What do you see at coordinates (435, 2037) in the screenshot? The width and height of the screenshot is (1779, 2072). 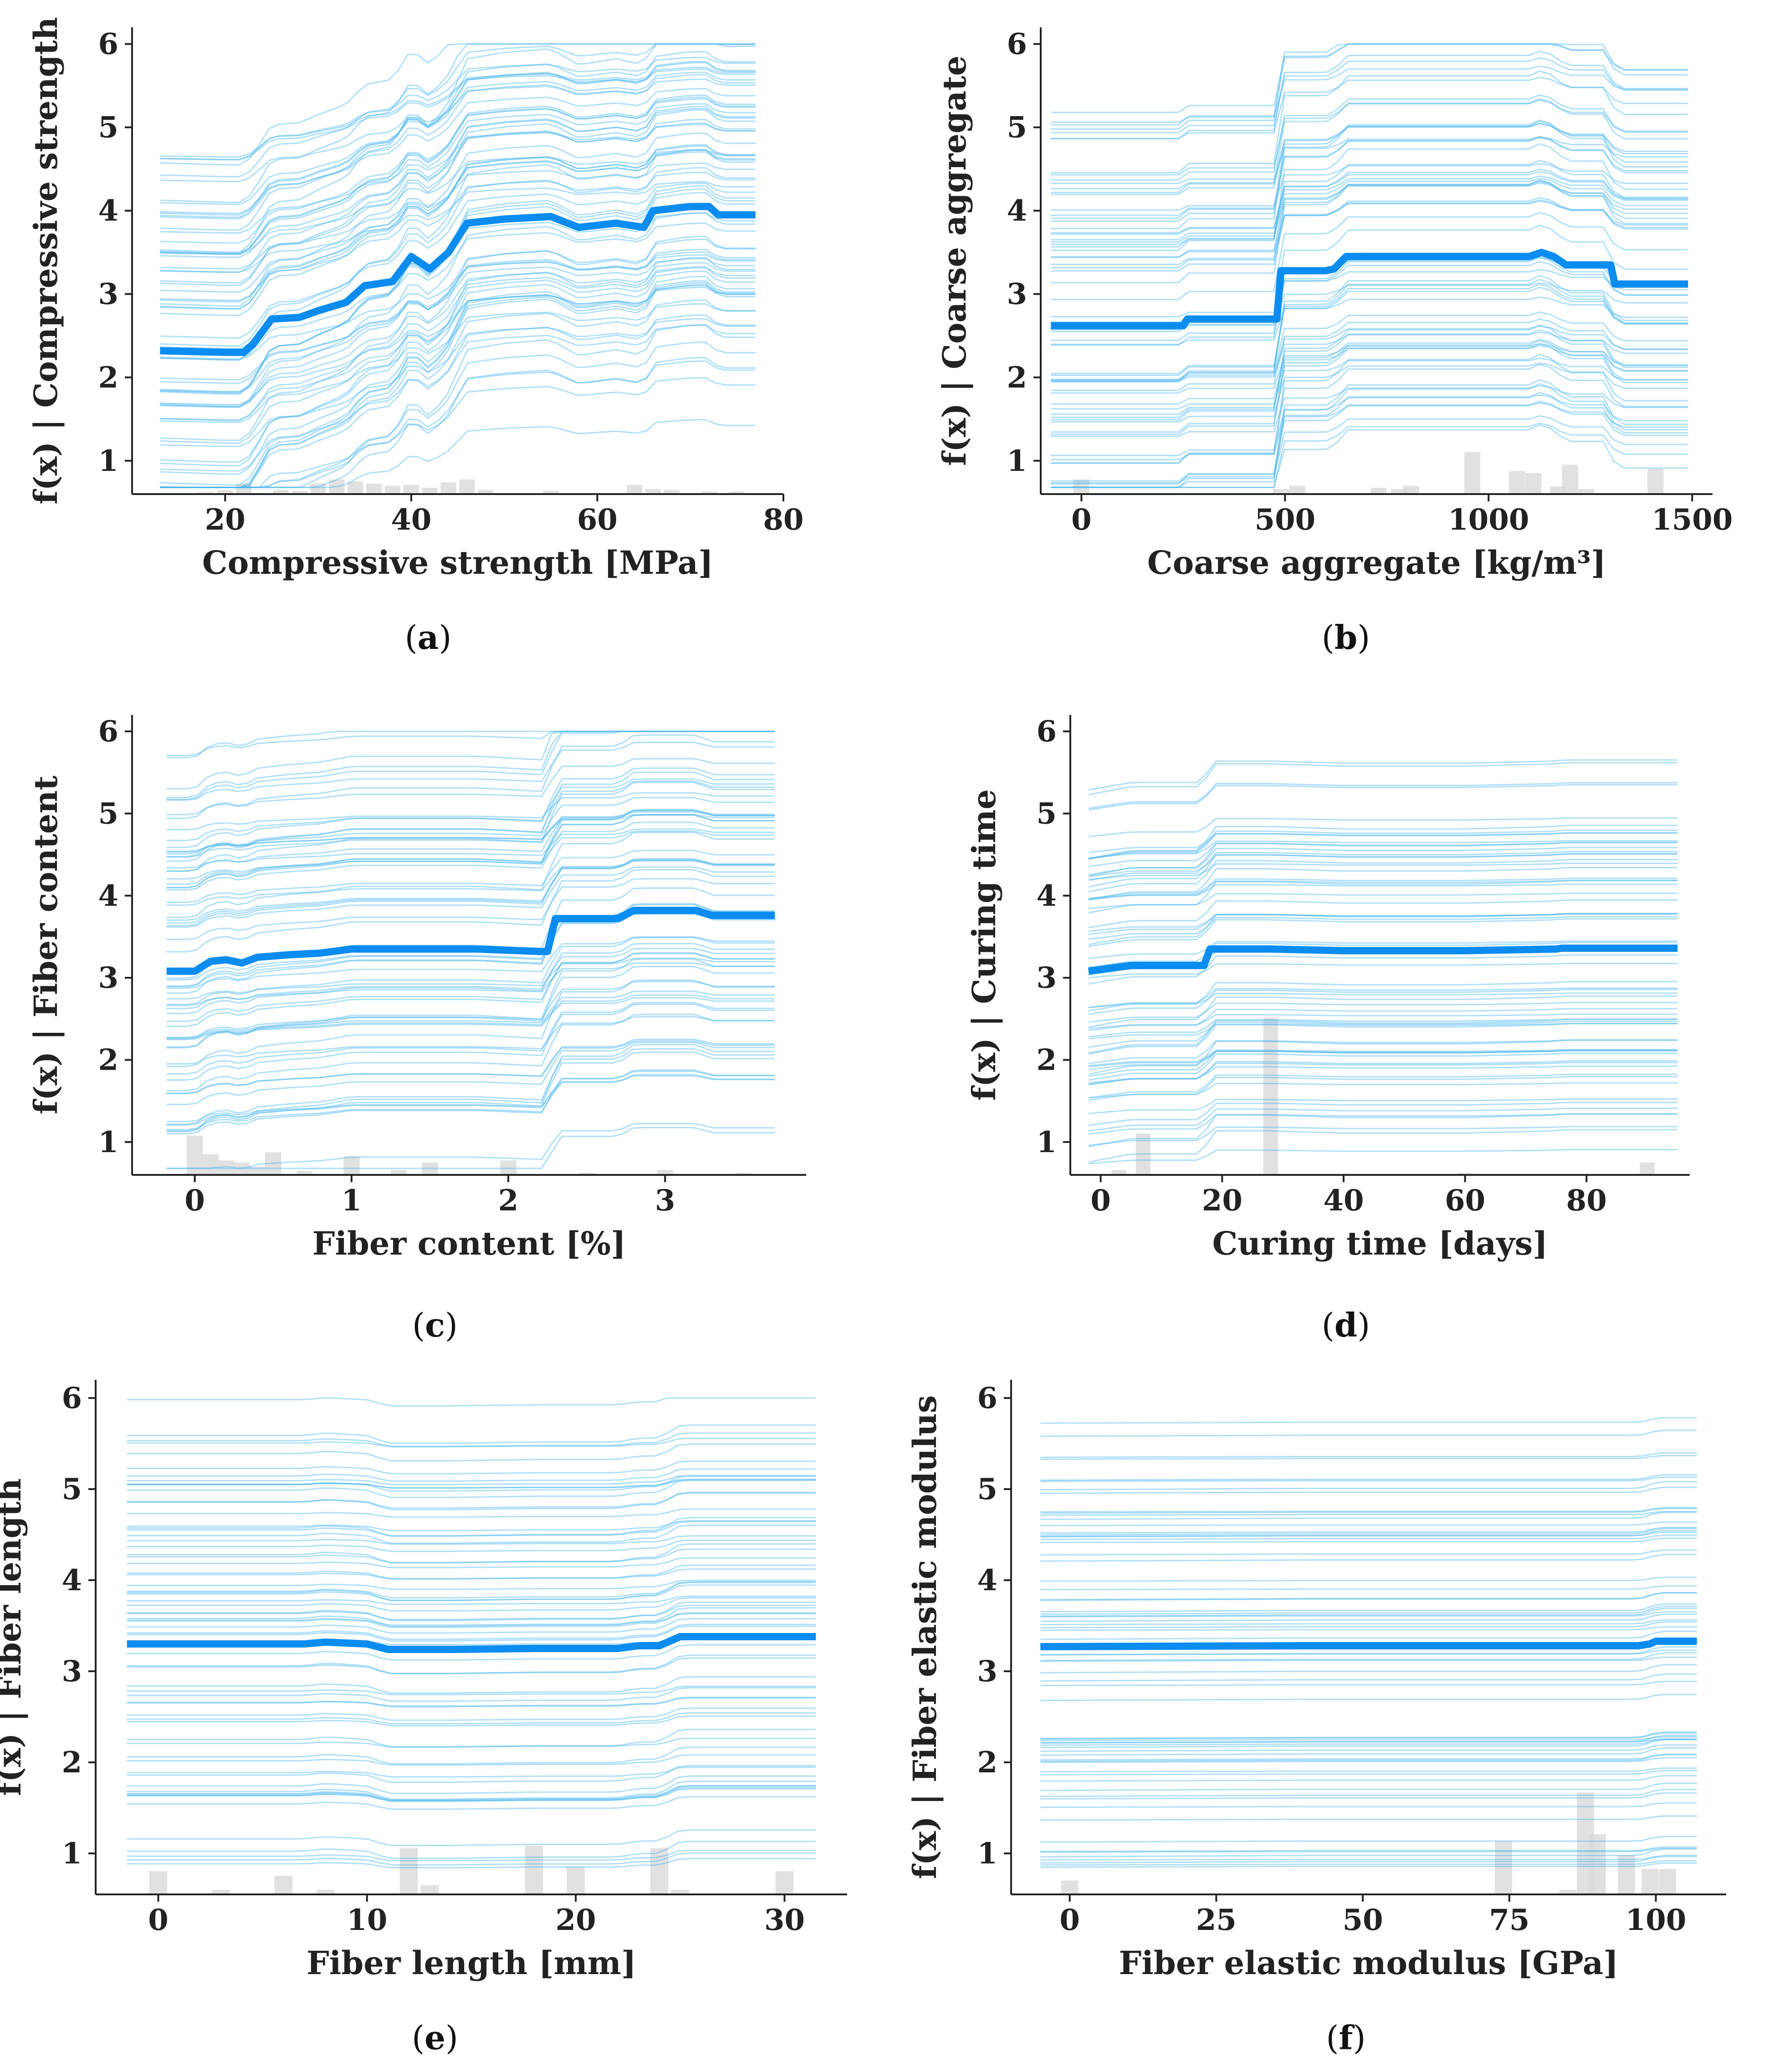 I see `panel-caption: (e)` at bounding box center [435, 2037].